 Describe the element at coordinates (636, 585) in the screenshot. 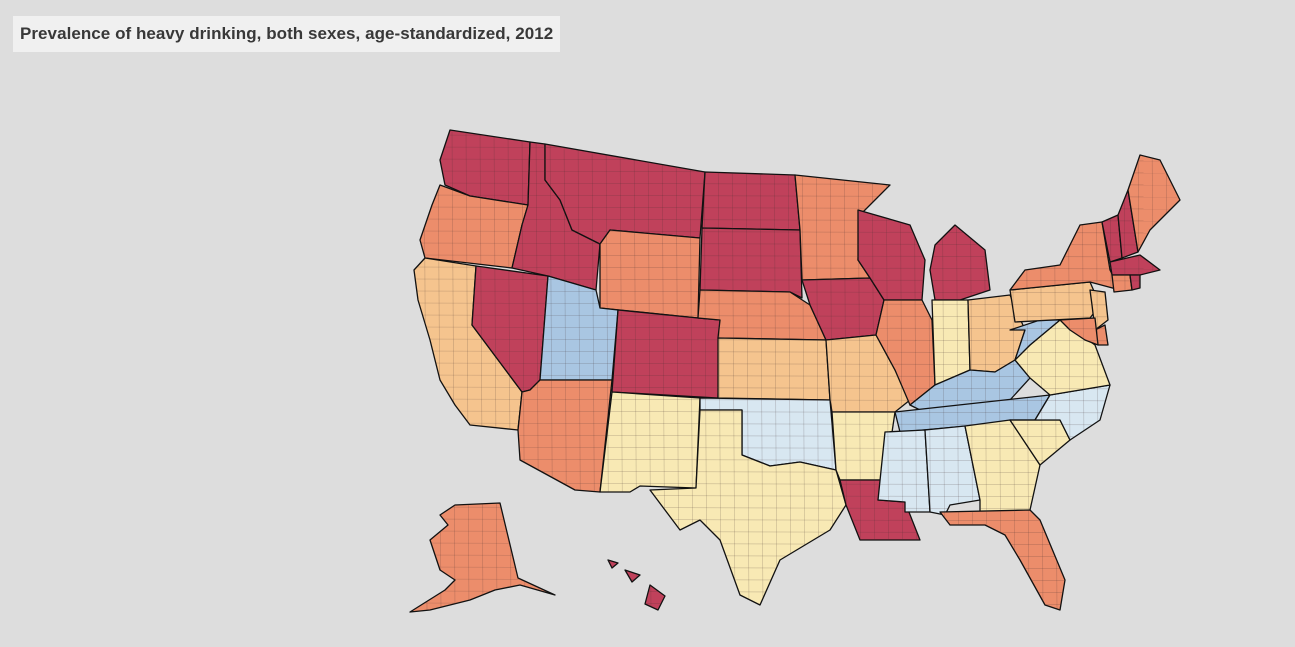

I see `state-hi` at that location.